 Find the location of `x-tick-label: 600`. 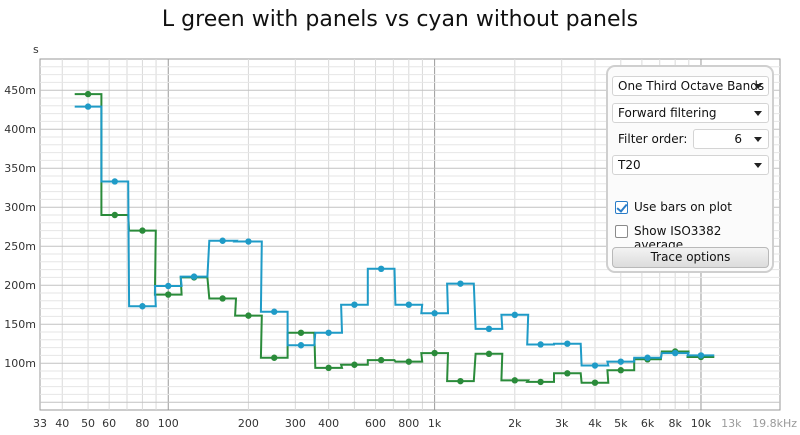

x-tick-label: 600 is located at coordinates (375, 423).